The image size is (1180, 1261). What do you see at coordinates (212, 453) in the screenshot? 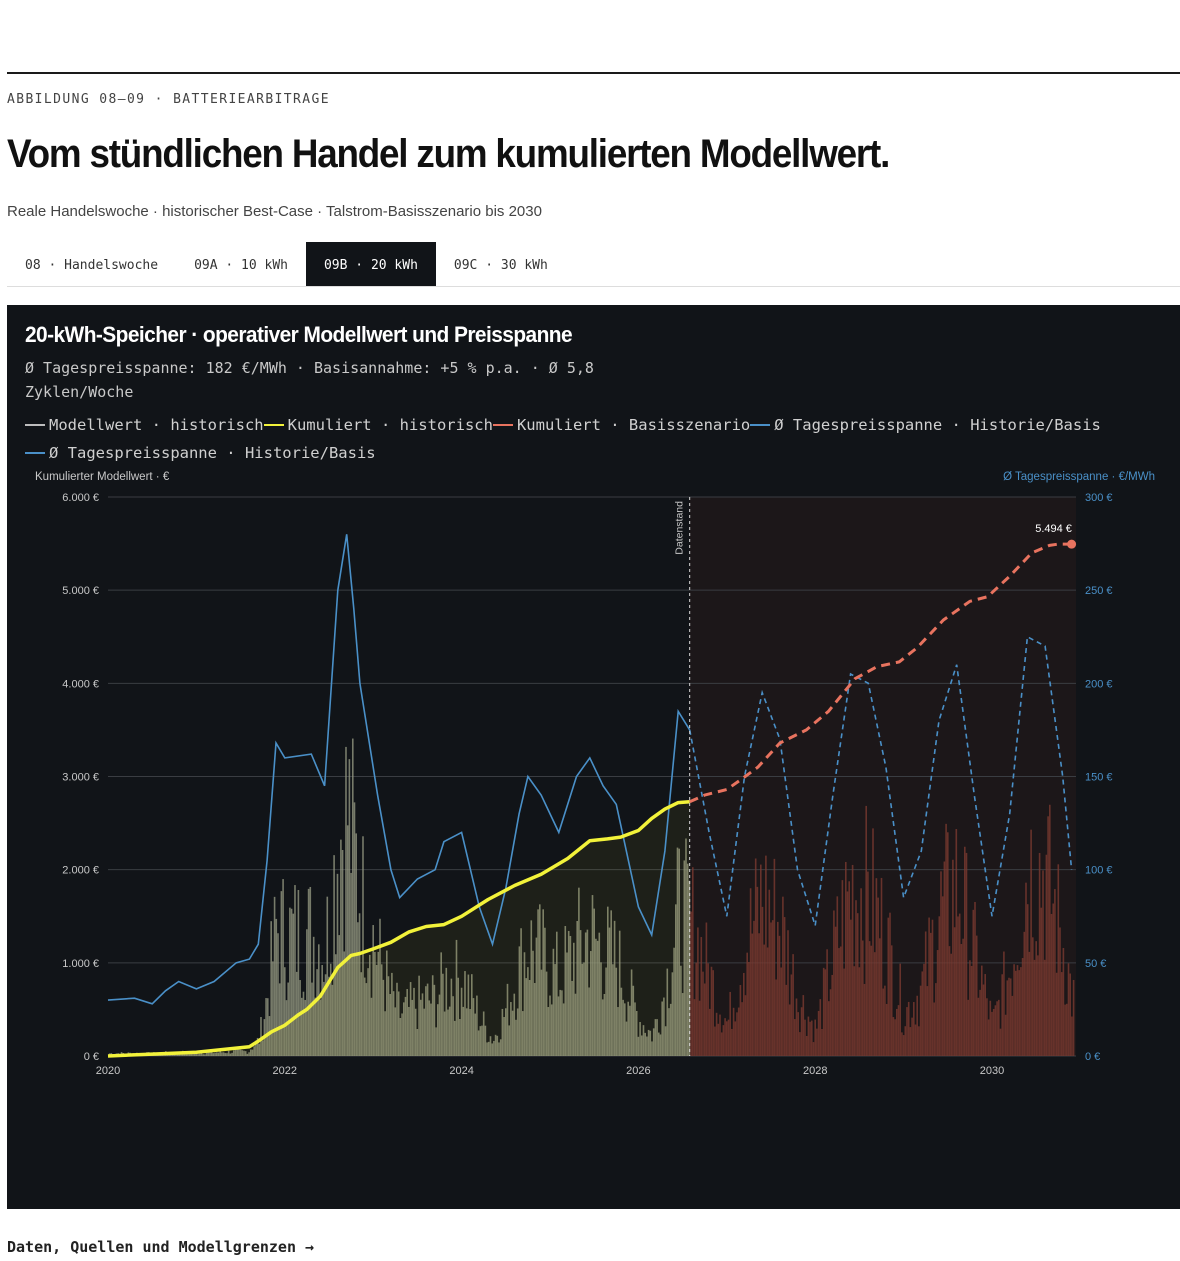
I see `legend-label: Ø Tagespreisspanne · Historie/Basis` at bounding box center [212, 453].